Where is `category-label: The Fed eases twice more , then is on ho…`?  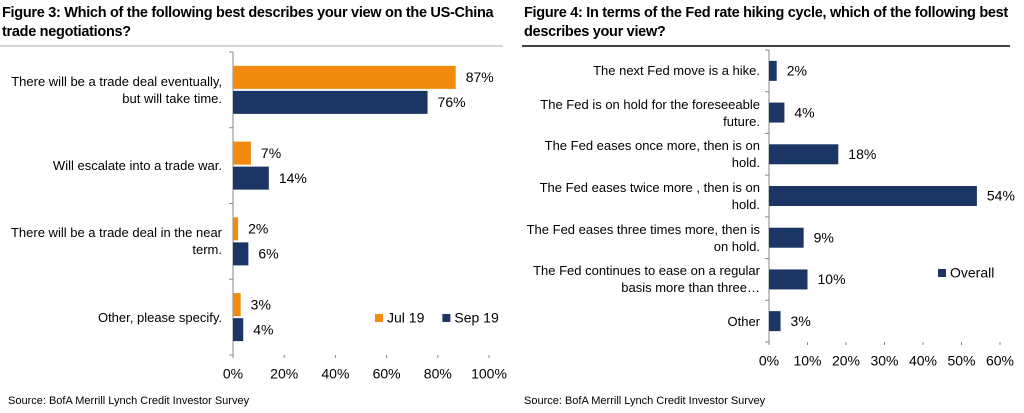 category-label: The Fed eases twice more , then is on ho… is located at coordinates (649, 195).